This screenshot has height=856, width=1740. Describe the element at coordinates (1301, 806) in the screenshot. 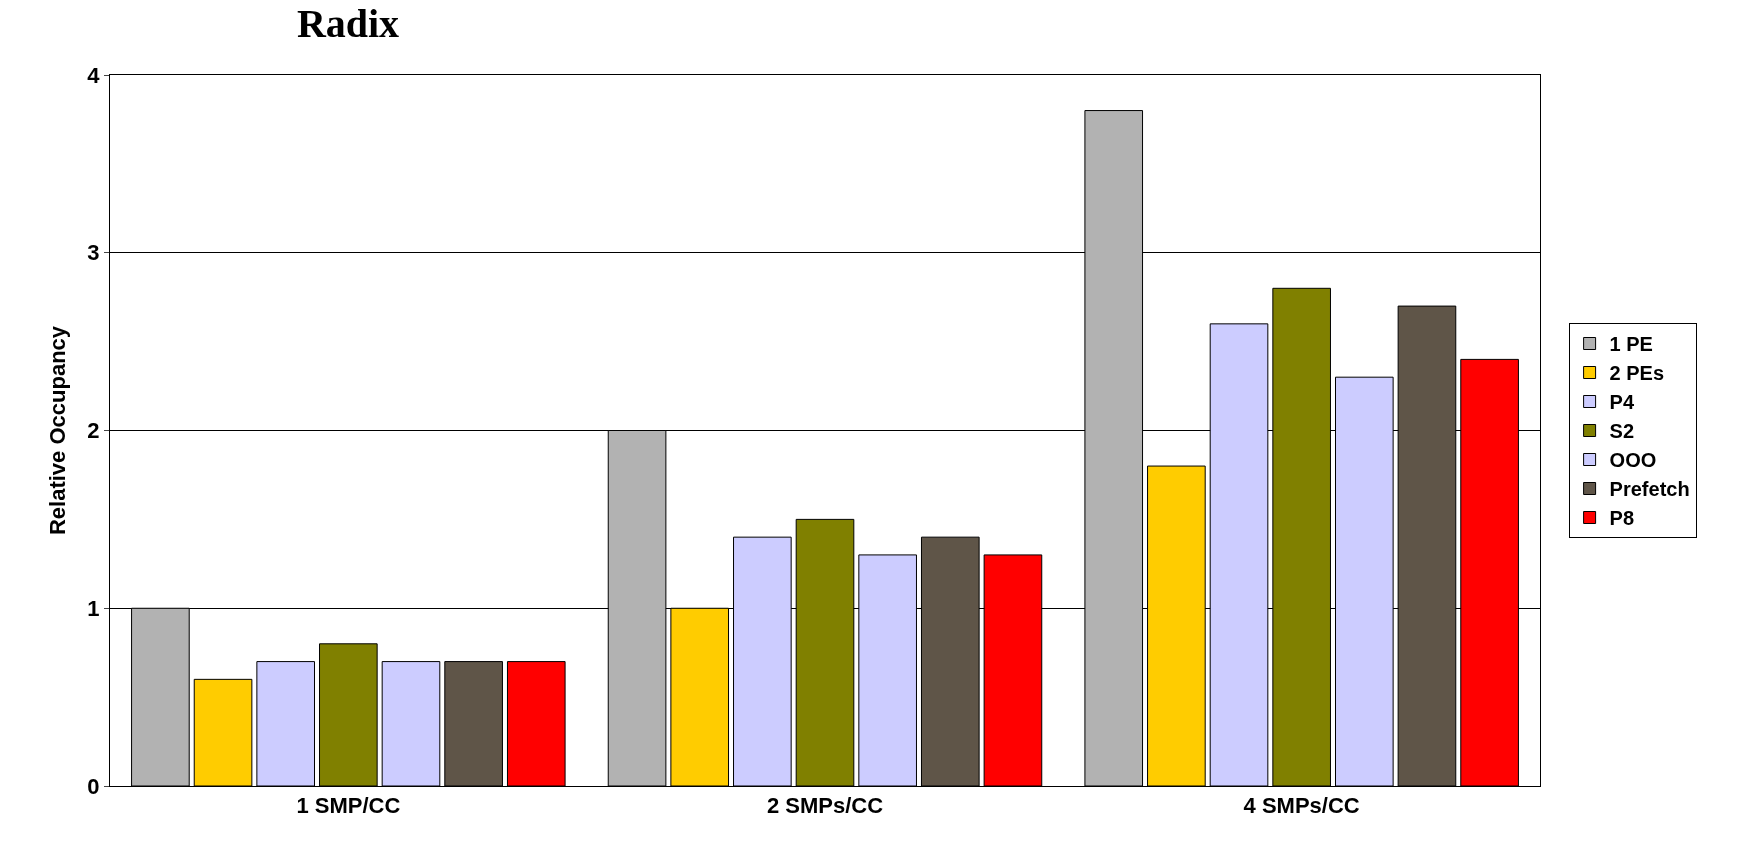

I see `x-tick-label: 4 SMPs/CC` at that location.